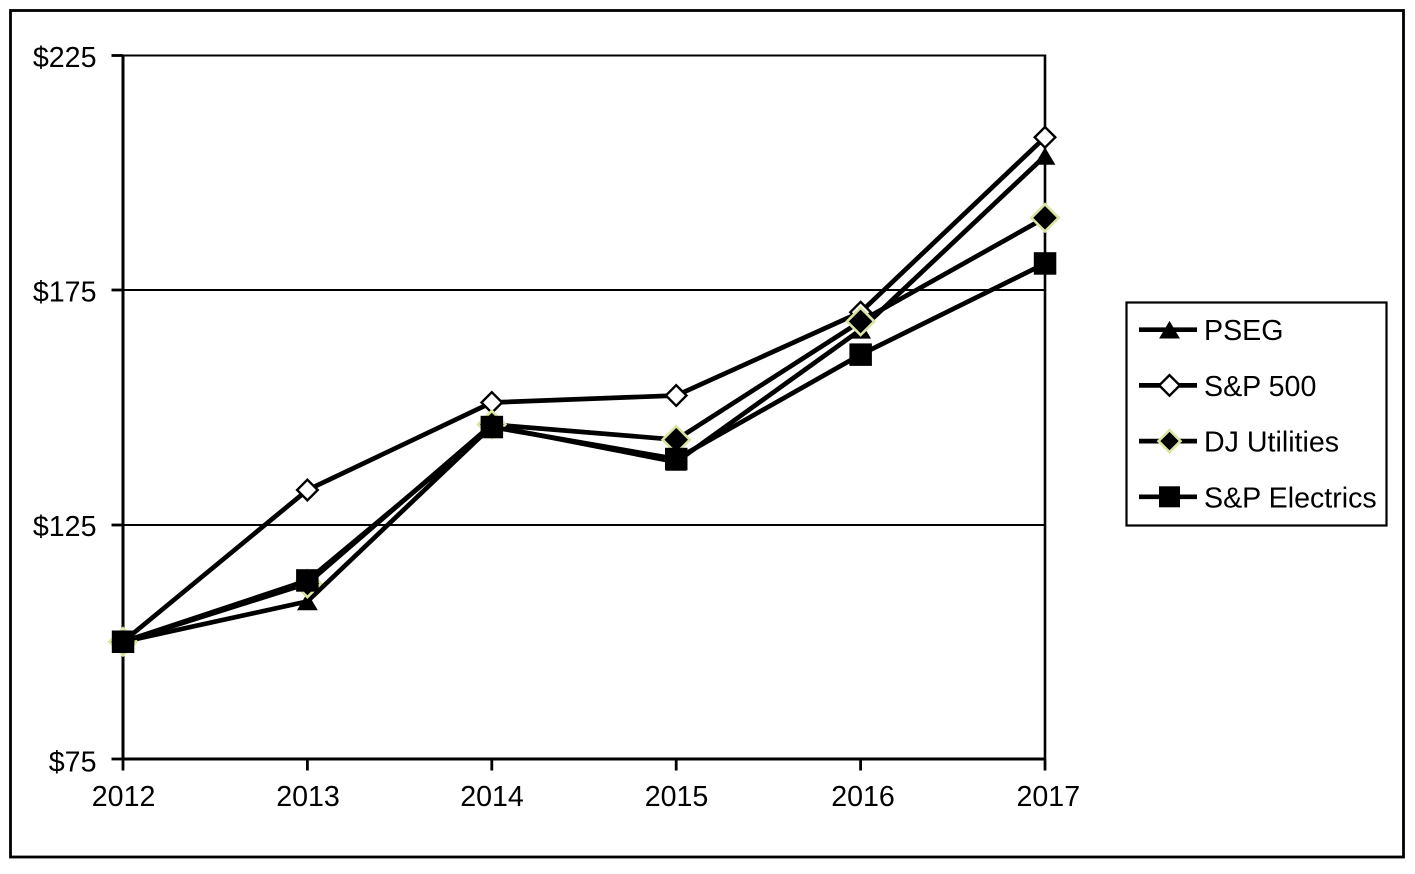 Image resolution: width=1415 pixels, height=874 pixels. I want to click on svg-text: $75, so click(73, 763).